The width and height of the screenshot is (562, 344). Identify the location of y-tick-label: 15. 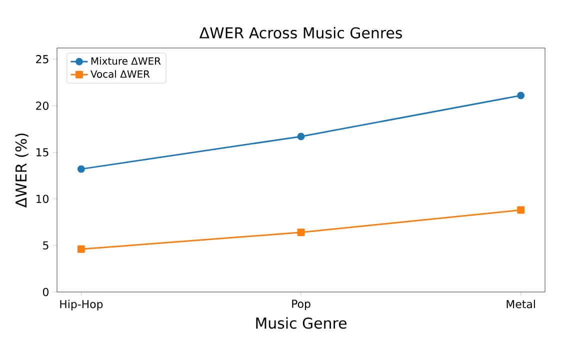
(42, 152).